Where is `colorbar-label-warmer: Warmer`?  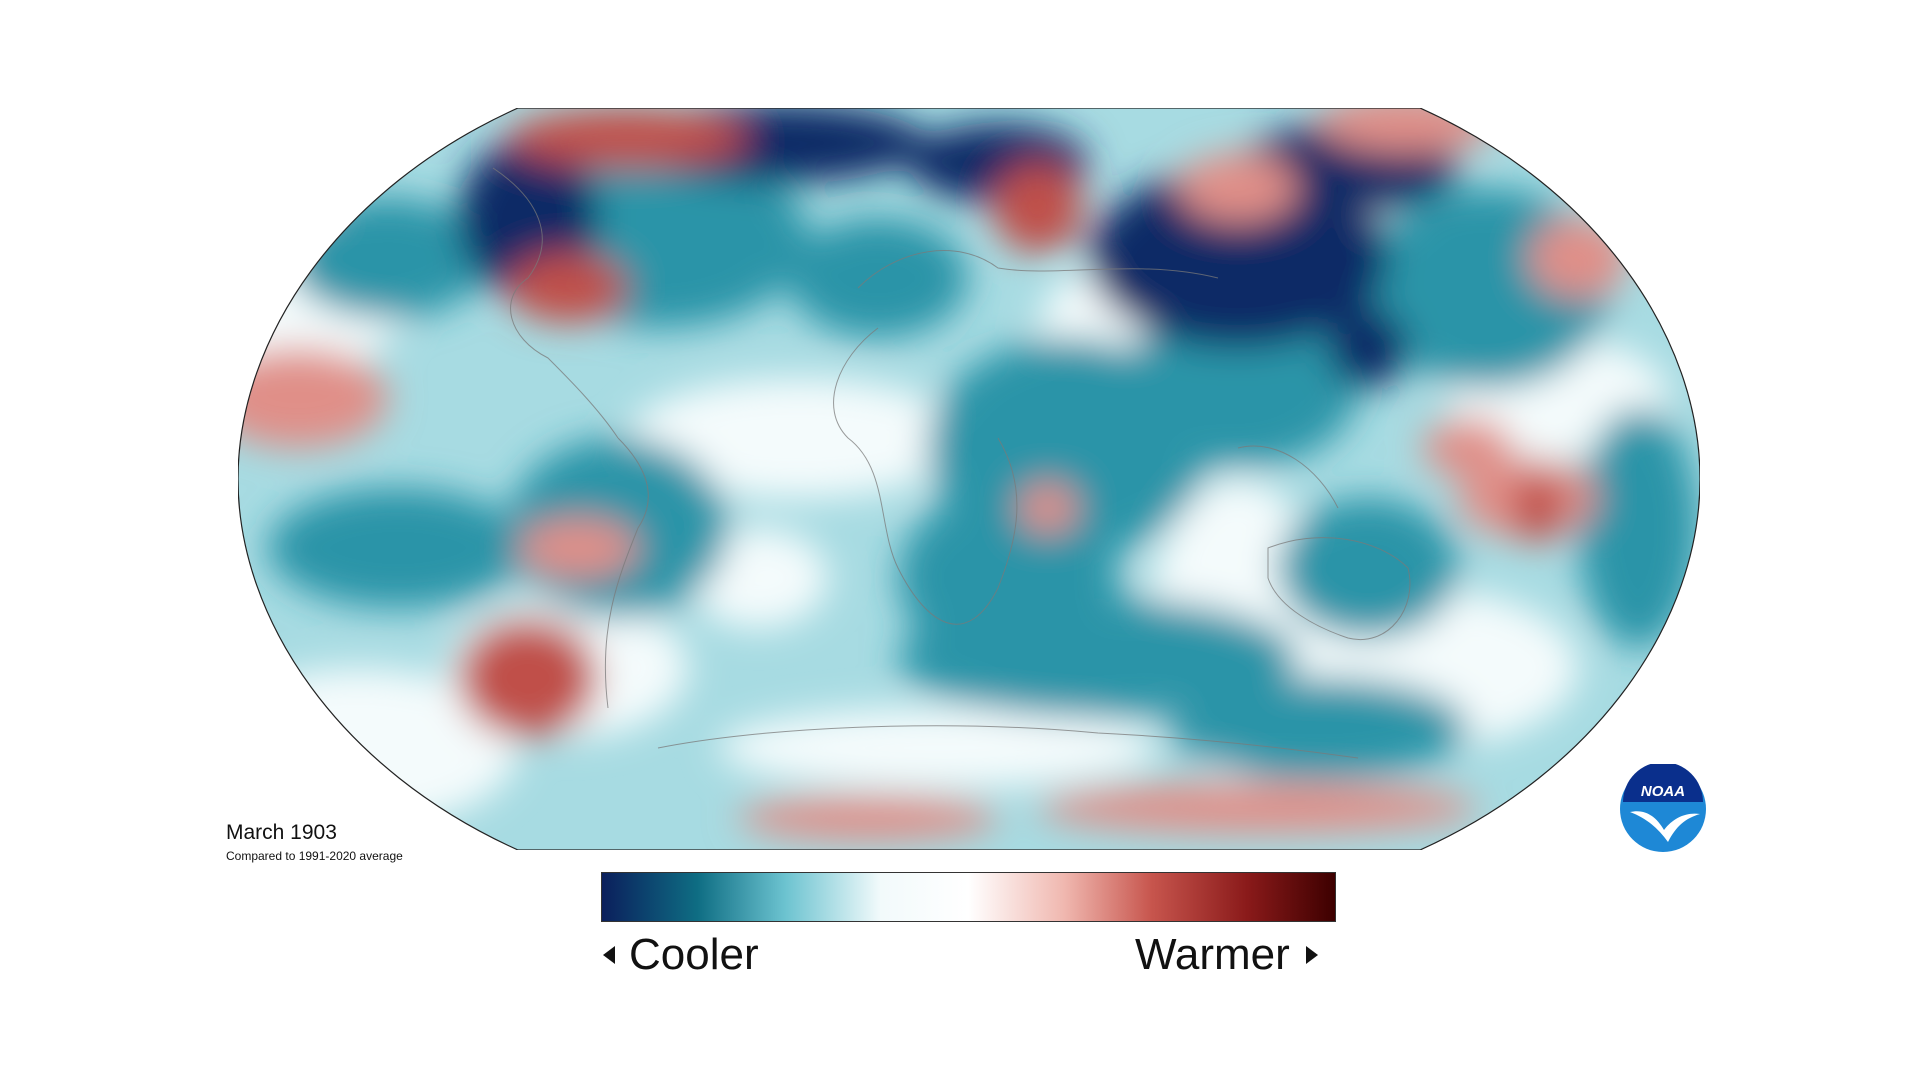 colorbar-label-warmer: Warmer is located at coordinates (1226, 955).